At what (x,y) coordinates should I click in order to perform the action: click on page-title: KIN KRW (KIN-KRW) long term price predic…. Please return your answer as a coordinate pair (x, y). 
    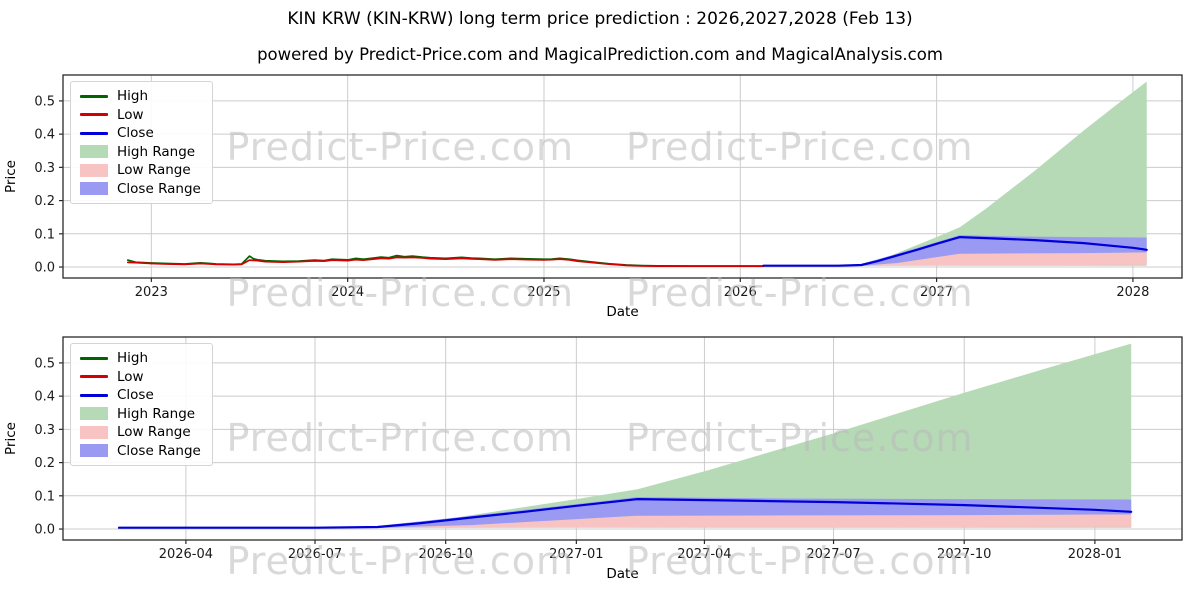
    Looking at the image, I should click on (600, 19).